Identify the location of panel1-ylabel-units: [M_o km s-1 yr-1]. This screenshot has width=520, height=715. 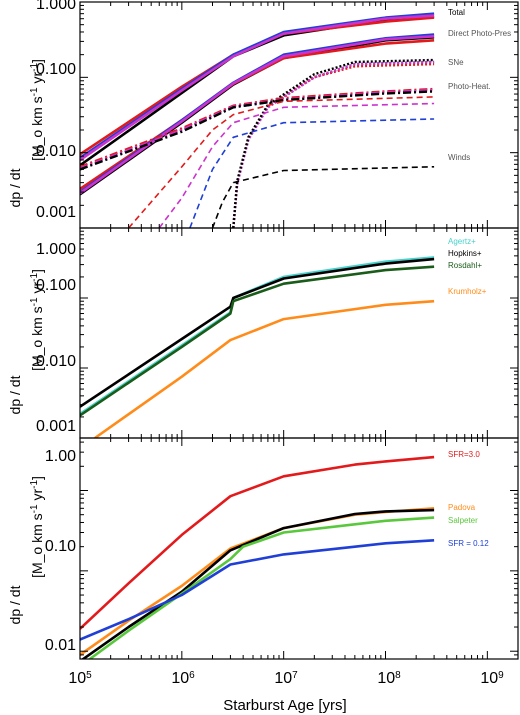
(37, 110).